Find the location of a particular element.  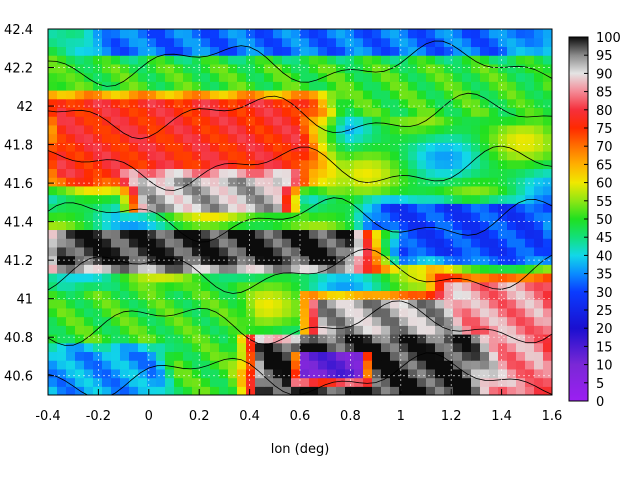

x-tick-label: 0.4 is located at coordinates (249, 416).